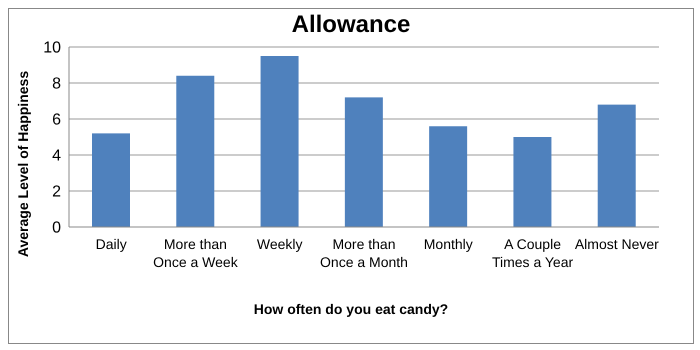 This screenshot has height=350, width=700. What do you see at coordinates (57, 192) in the screenshot?
I see `y-tick-label: 2` at bounding box center [57, 192].